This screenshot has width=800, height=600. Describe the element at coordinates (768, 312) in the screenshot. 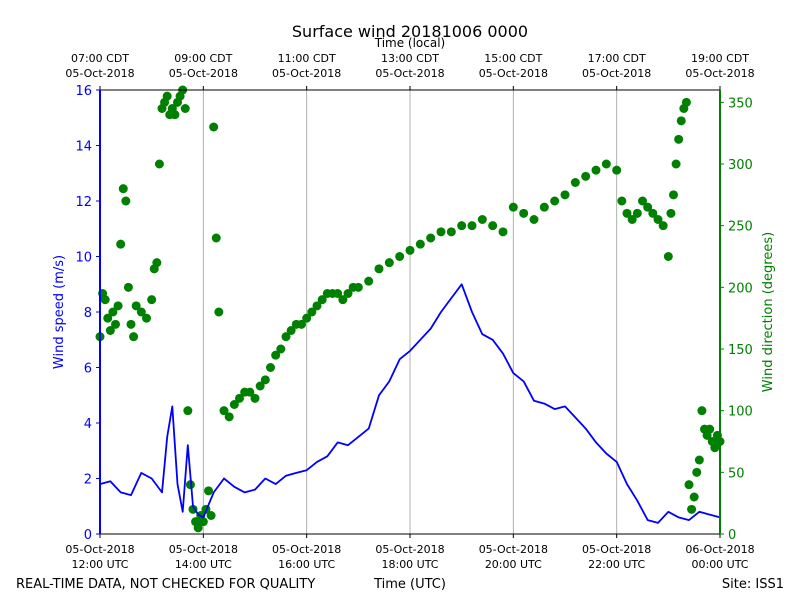

I see `right-axis-label: Wind direction (degrees)` at that location.